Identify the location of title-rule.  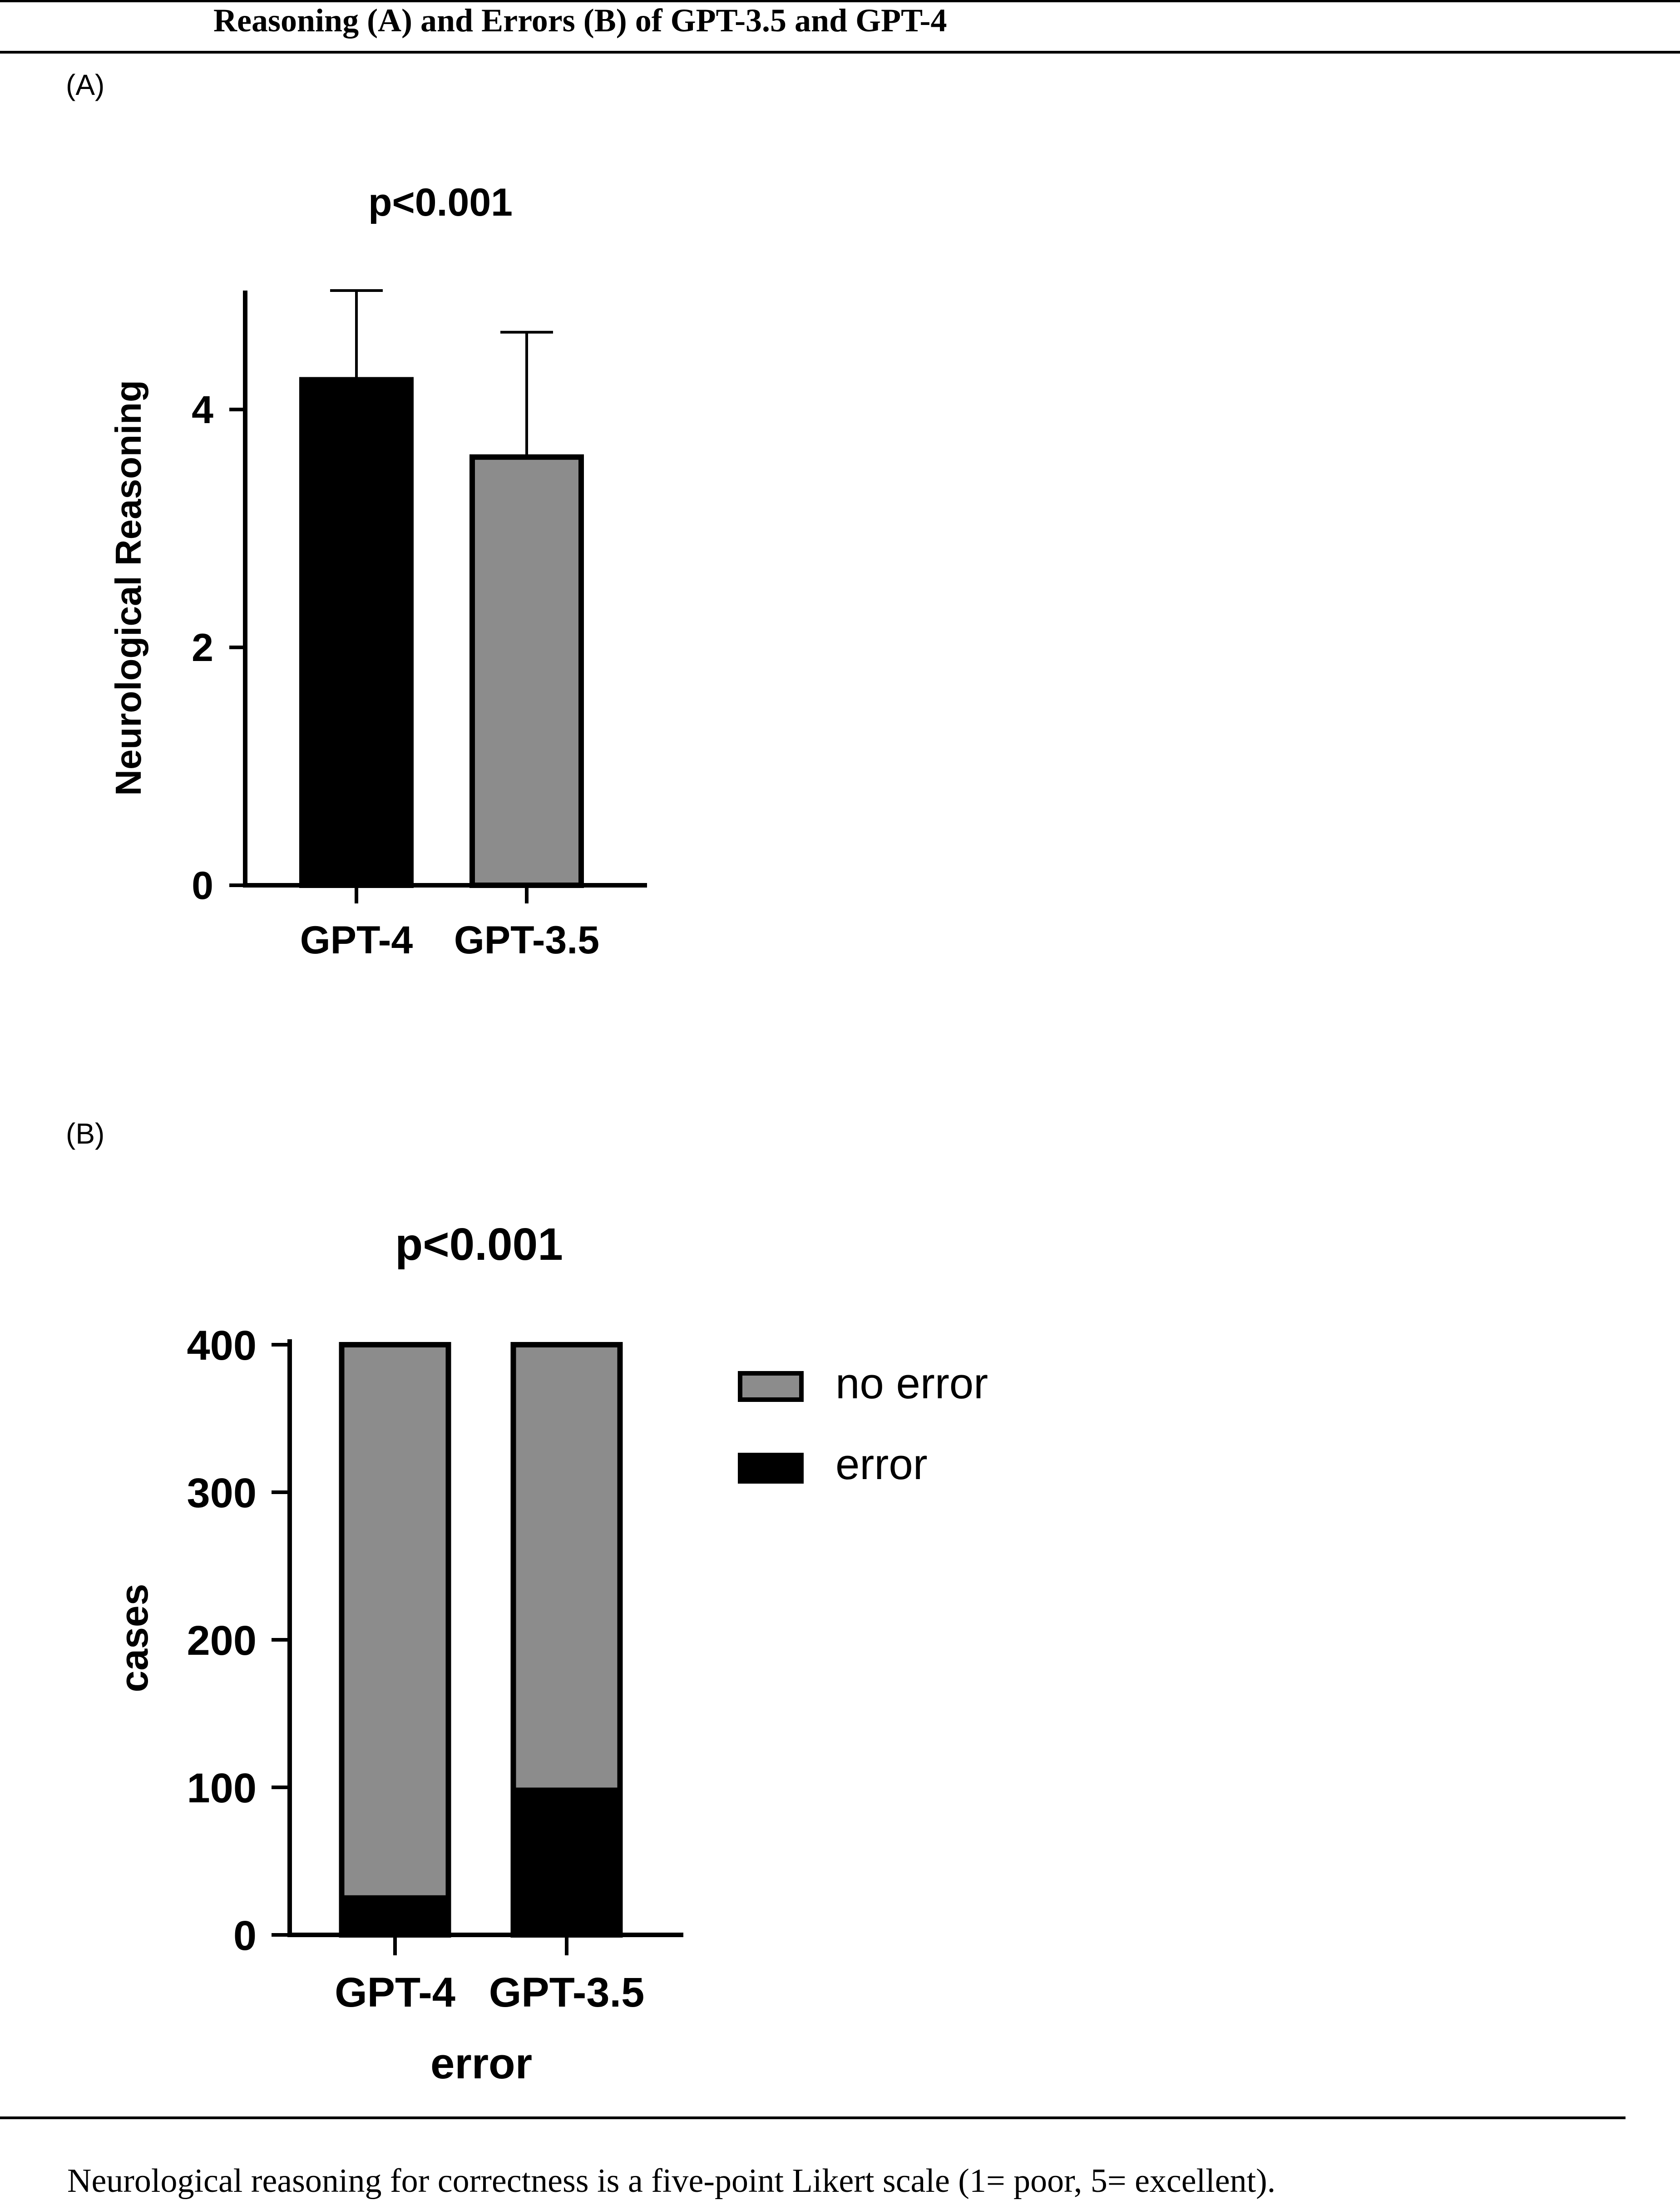
(840, 53).